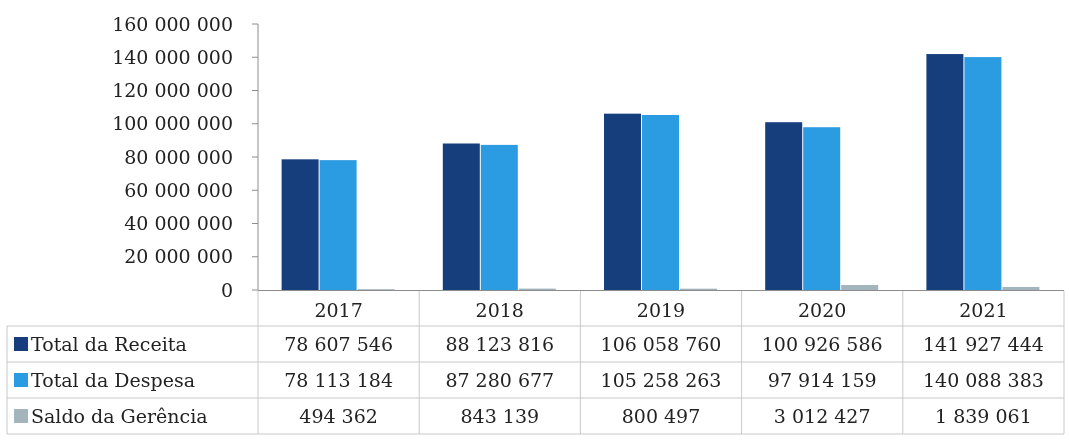  Describe the element at coordinates (822, 309) in the screenshot. I see `x-tick-label: 2020` at that location.